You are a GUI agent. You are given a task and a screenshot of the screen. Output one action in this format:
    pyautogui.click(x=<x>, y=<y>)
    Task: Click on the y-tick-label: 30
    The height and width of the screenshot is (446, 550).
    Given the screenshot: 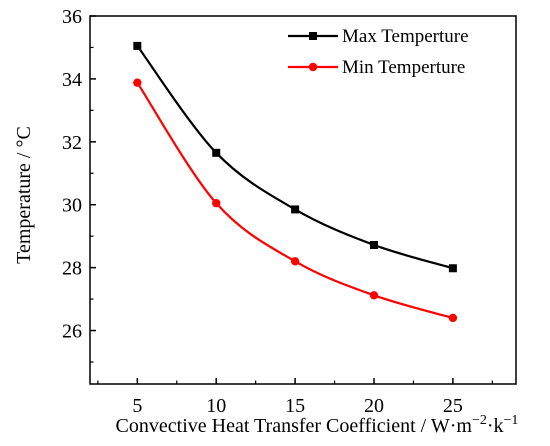 What is the action you would take?
    pyautogui.click(x=72, y=206)
    